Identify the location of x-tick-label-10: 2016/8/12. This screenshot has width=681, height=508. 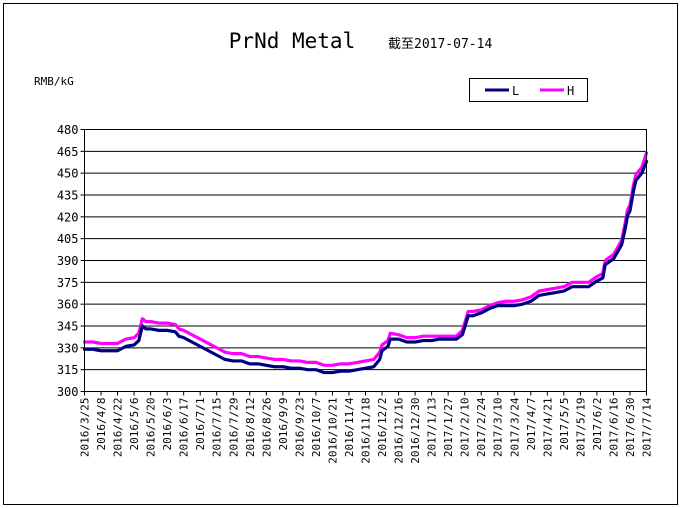
(250, 428).